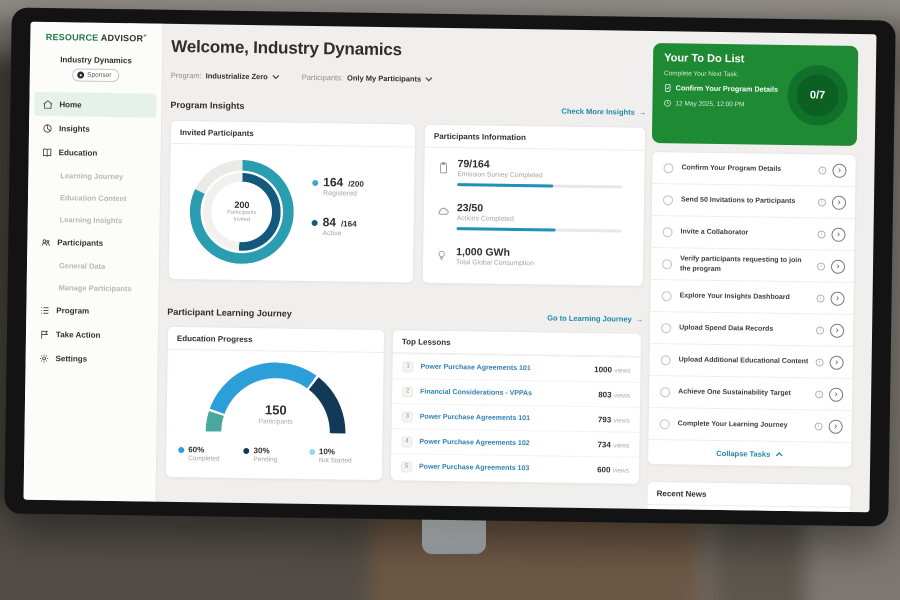  I want to click on task-row: Explore Your Insights Dashboard i ›, so click(752, 297).